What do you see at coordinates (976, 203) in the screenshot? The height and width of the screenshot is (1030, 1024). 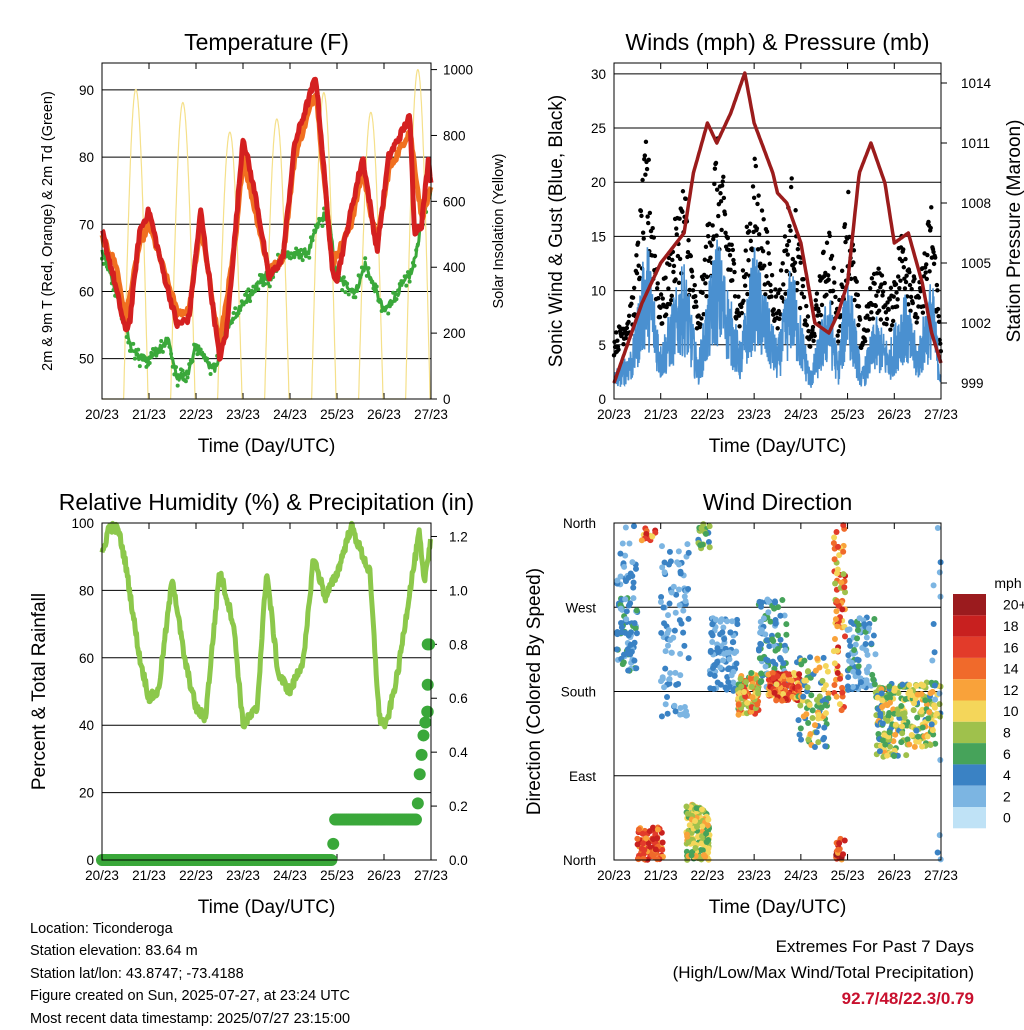 I see `y2-tick-label: 1008` at bounding box center [976, 203].